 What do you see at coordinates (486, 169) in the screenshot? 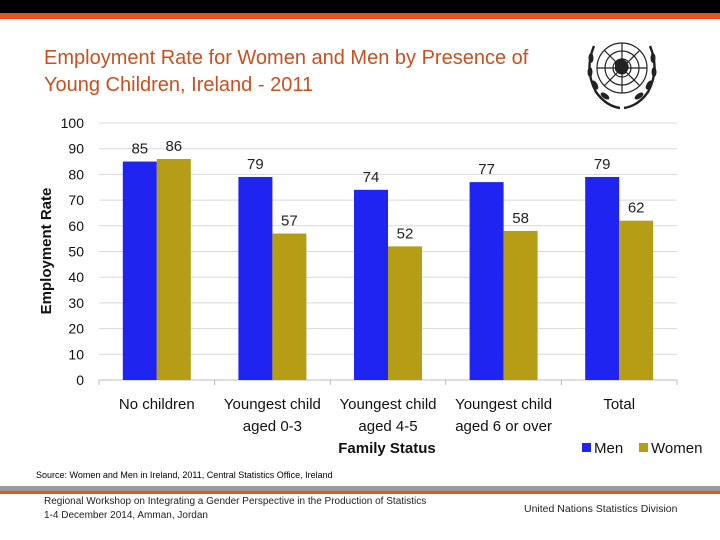
I see `data-label: 77` at bounding box center [486, 169].